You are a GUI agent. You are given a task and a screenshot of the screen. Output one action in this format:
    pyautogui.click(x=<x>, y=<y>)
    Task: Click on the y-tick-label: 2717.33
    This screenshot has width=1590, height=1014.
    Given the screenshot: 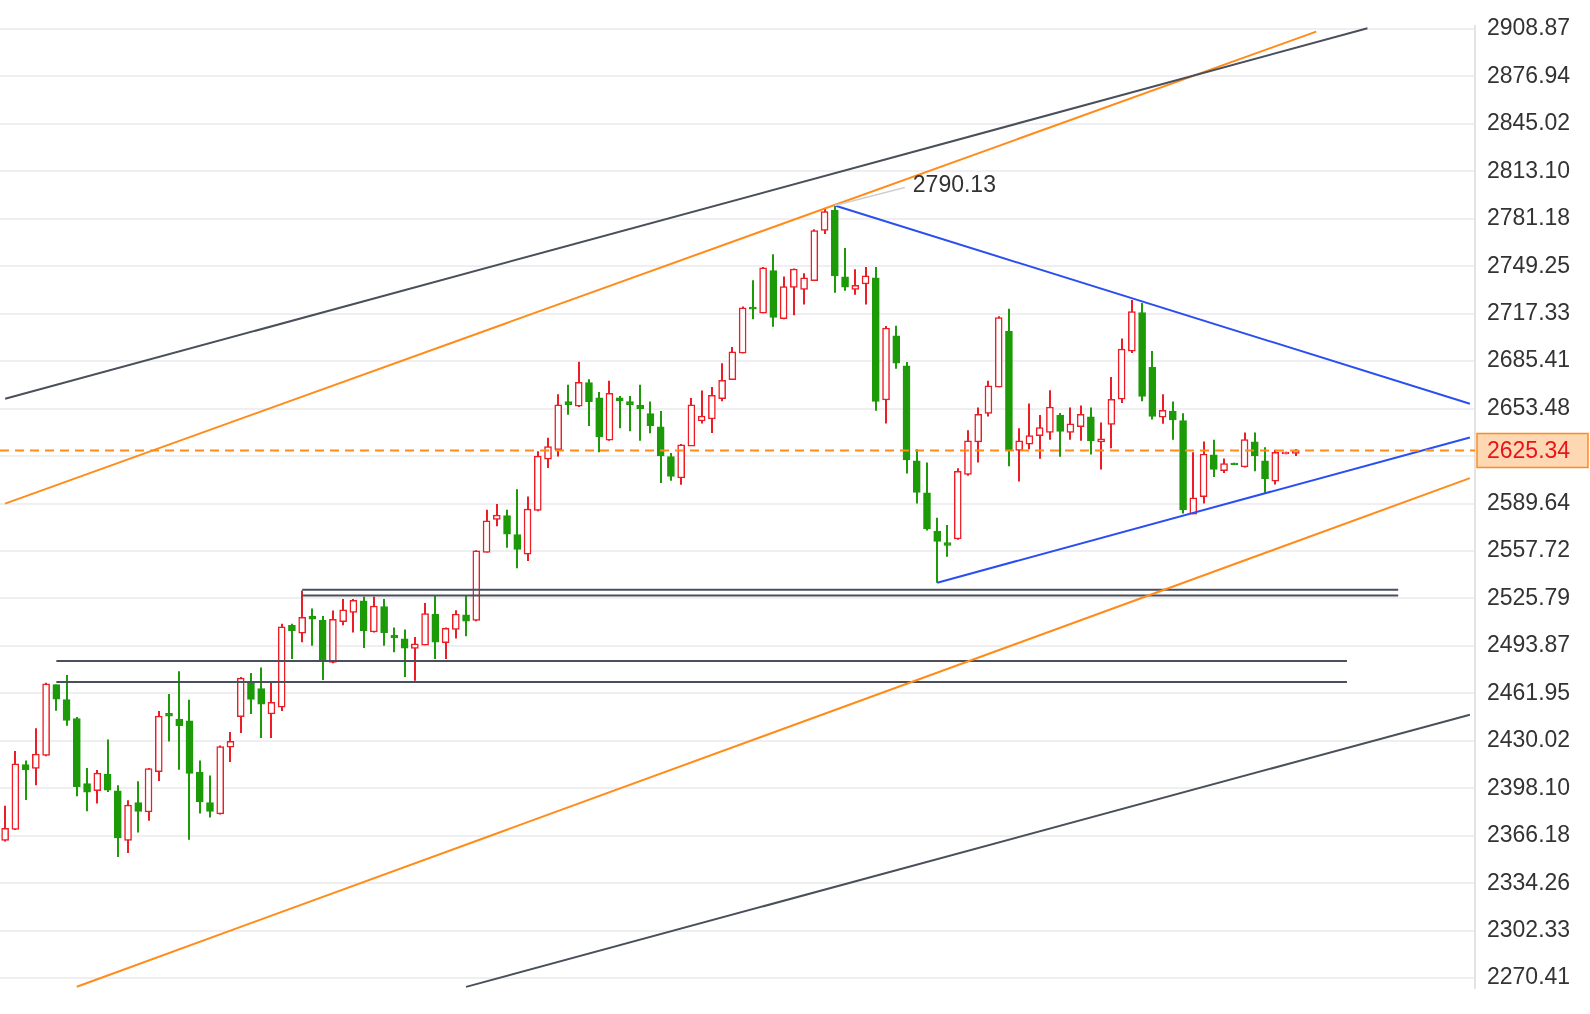 What is the action you would take?
    pyautogui.click(x=1529, y=312)
    